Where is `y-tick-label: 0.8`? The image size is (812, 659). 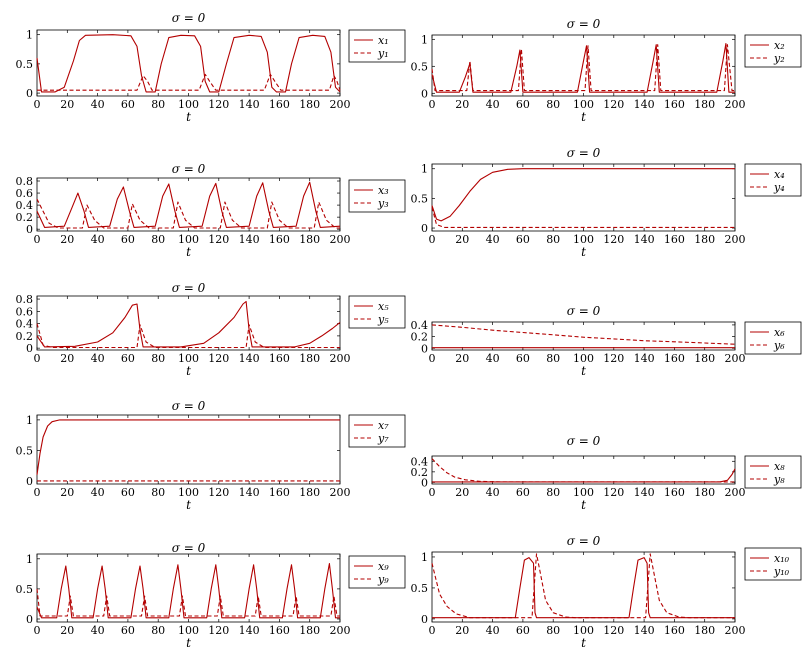
y-tick-label: 0.8 is located at coordinates (25, 181).